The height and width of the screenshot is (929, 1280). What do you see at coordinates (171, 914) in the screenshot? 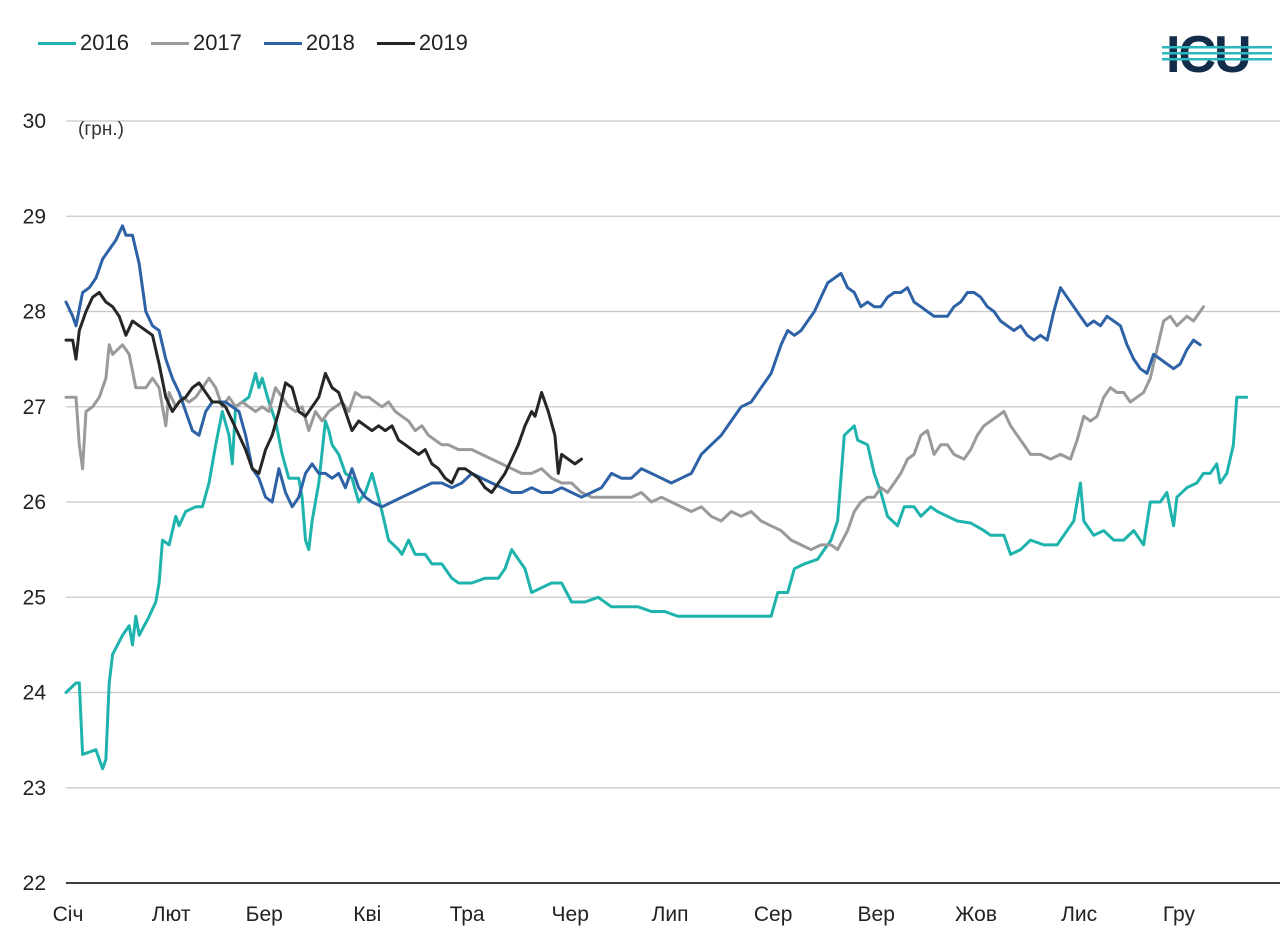
I see `x-tick-label: Лют` at bounding box center [171, 914].